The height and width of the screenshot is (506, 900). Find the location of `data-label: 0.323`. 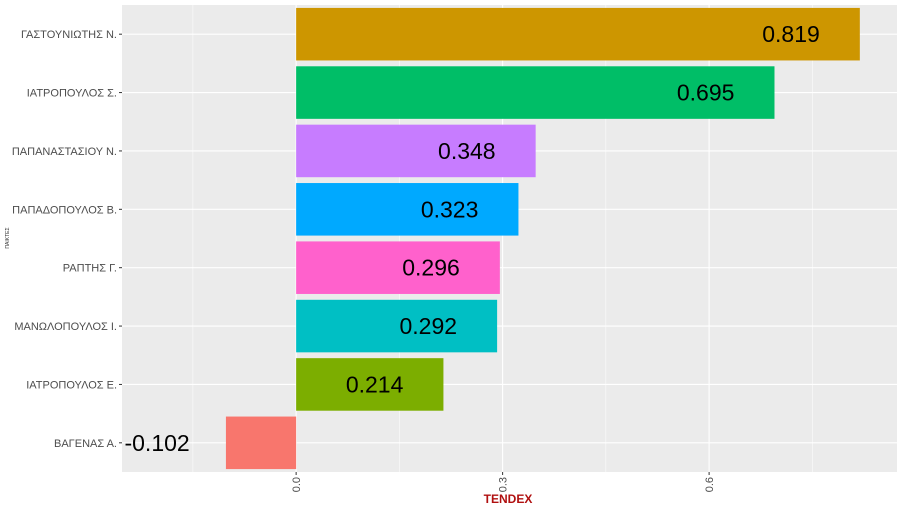

data-label: 0.323 is located at coordinates (450, 209).